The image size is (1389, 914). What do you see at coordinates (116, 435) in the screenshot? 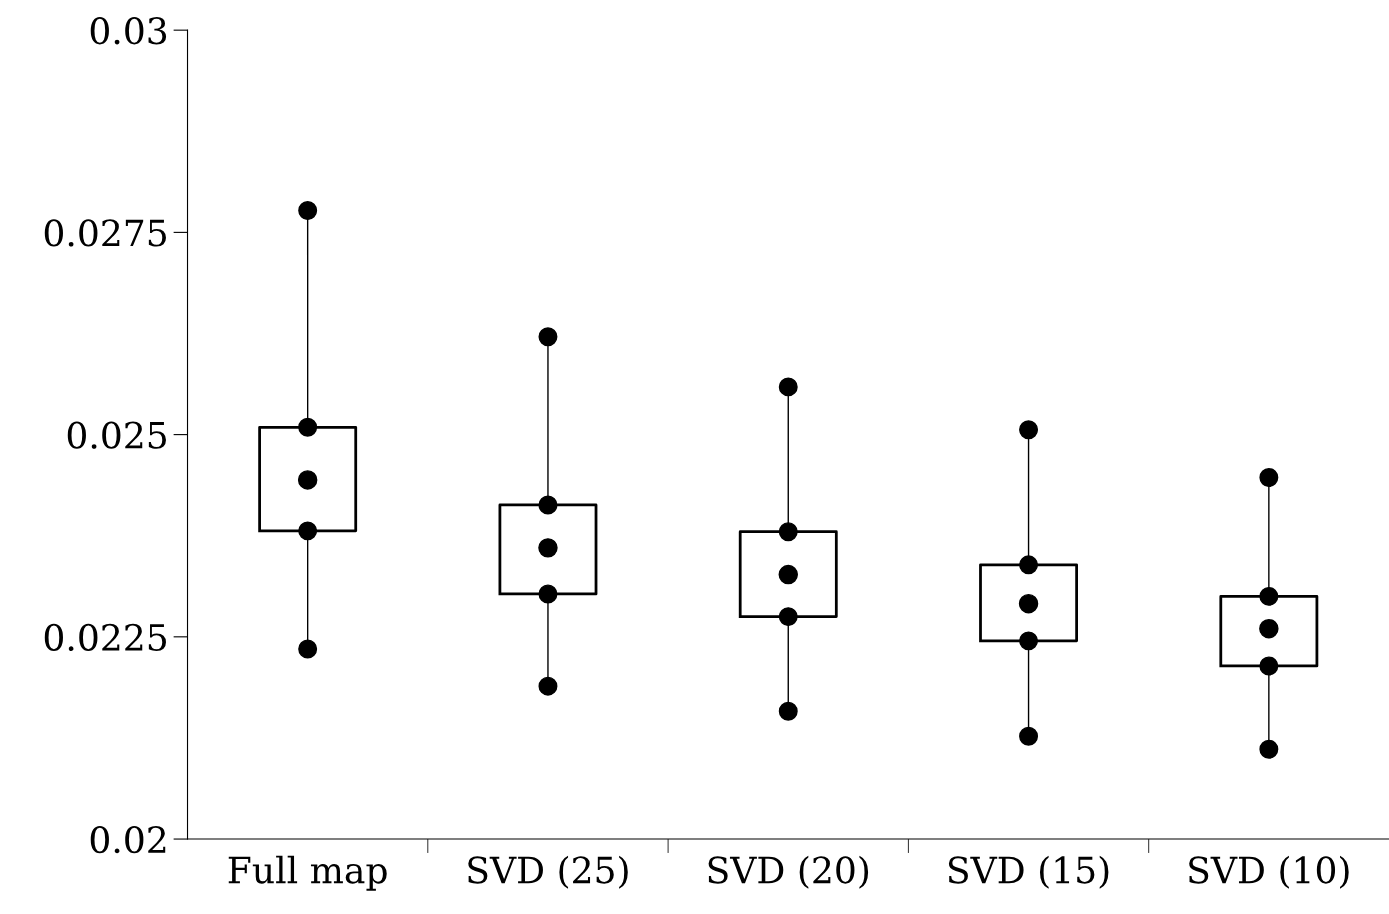
I see `y-tick-label: 0.025` at bounding box center [116, 435].